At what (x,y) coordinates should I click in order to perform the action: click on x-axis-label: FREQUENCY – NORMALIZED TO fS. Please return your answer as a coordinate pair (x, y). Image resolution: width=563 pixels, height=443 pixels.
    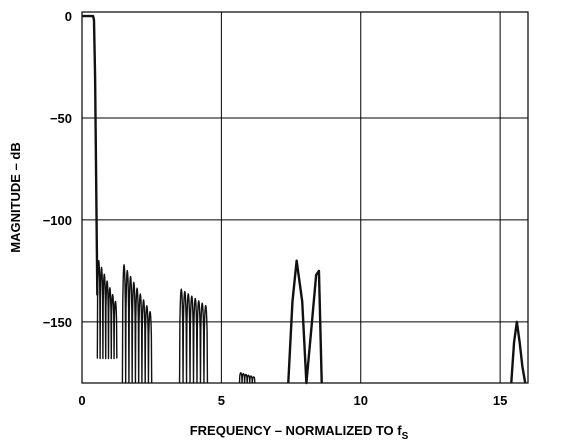
    Looking at the image, I should click on (299, 432).